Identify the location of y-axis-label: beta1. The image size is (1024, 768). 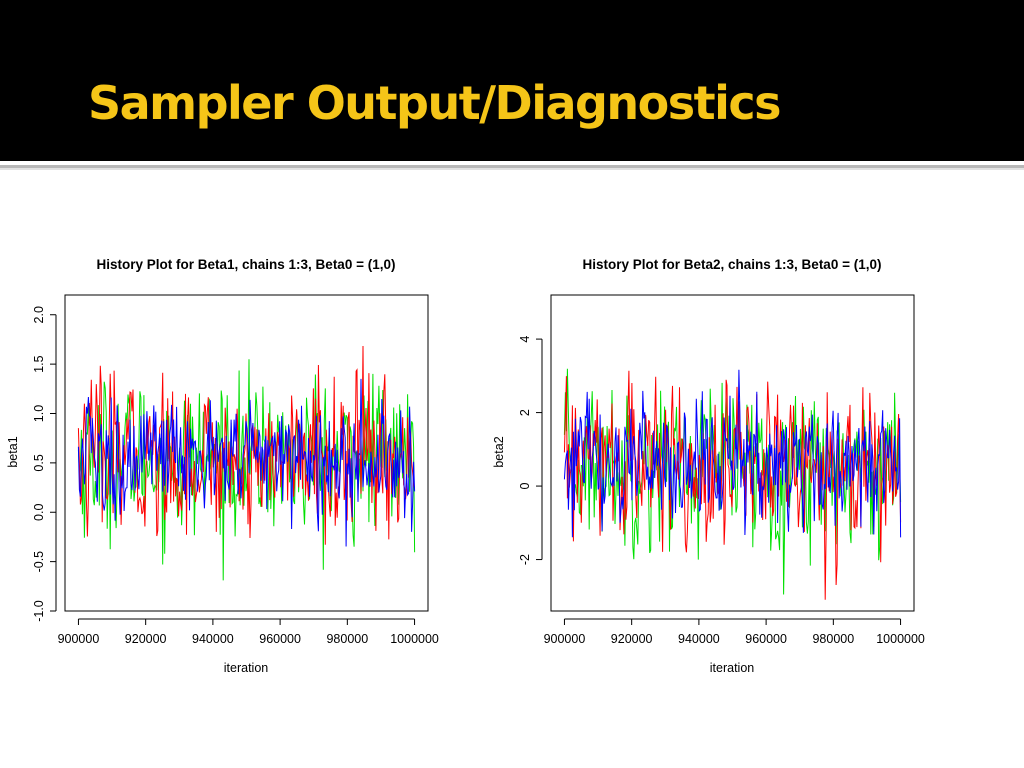
(13, 451).